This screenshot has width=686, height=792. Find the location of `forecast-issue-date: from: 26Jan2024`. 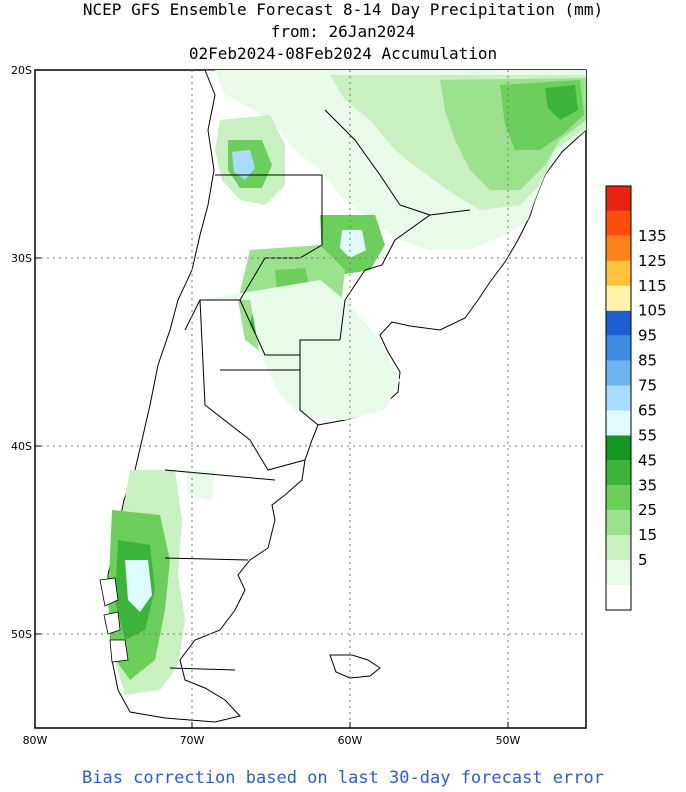

forecast-issue-date: from: 26Jan2024 is located at coordinates (343, 31).